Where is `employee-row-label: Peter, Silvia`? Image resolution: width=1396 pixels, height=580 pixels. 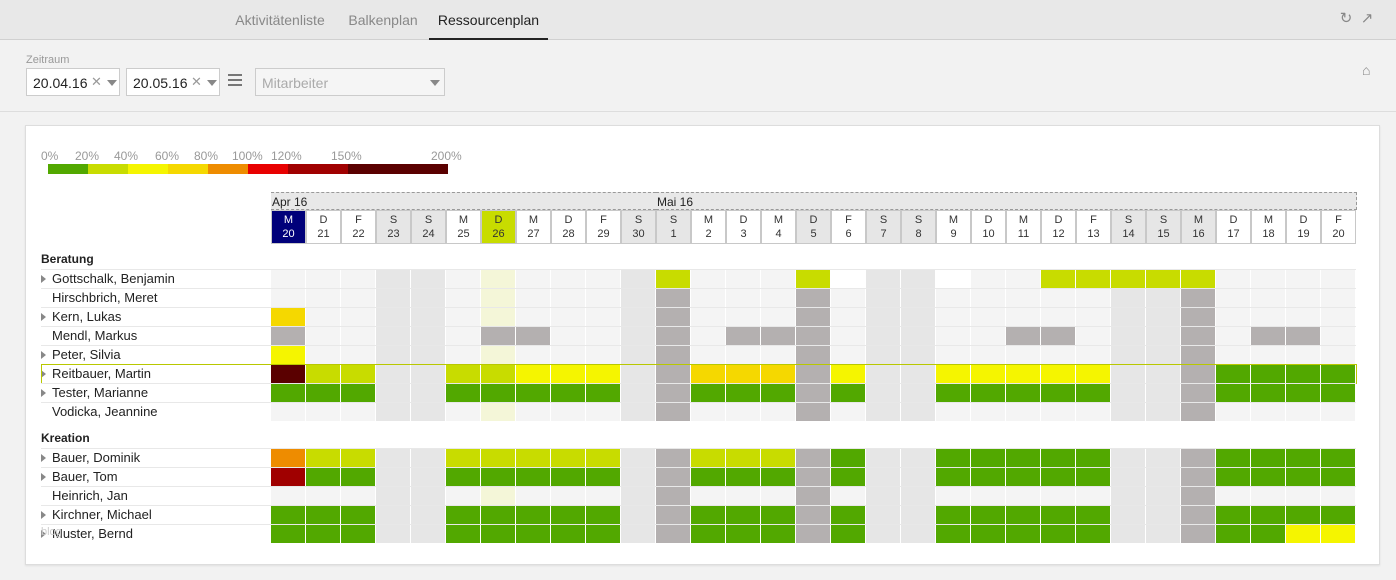
employee-row-label: Peter, Silvia is located at coordinates (81, 354).